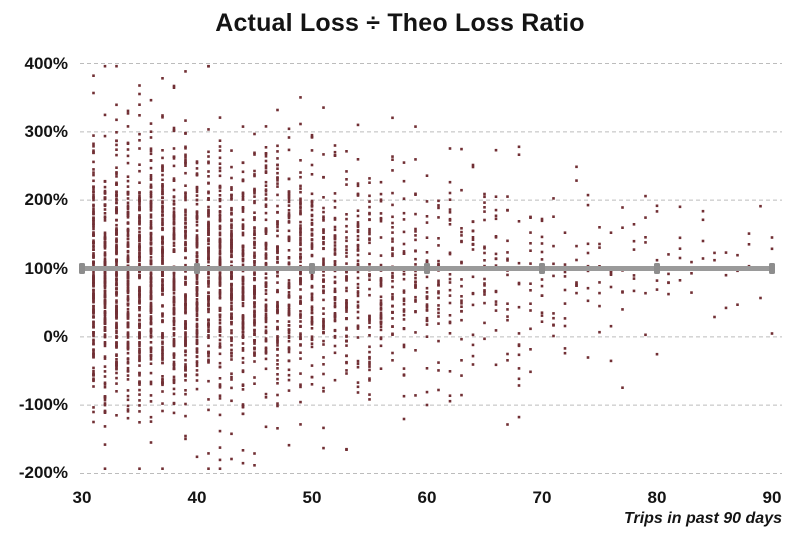 This screenshot has width=800, height=546. Describe the element at coordinates (197, 268) in the screenshot. I see `reference-line-marker` at that location.